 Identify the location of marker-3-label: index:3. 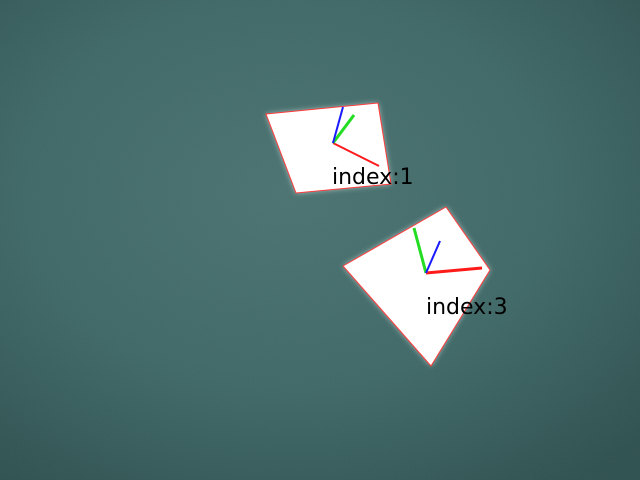
(467, 307).